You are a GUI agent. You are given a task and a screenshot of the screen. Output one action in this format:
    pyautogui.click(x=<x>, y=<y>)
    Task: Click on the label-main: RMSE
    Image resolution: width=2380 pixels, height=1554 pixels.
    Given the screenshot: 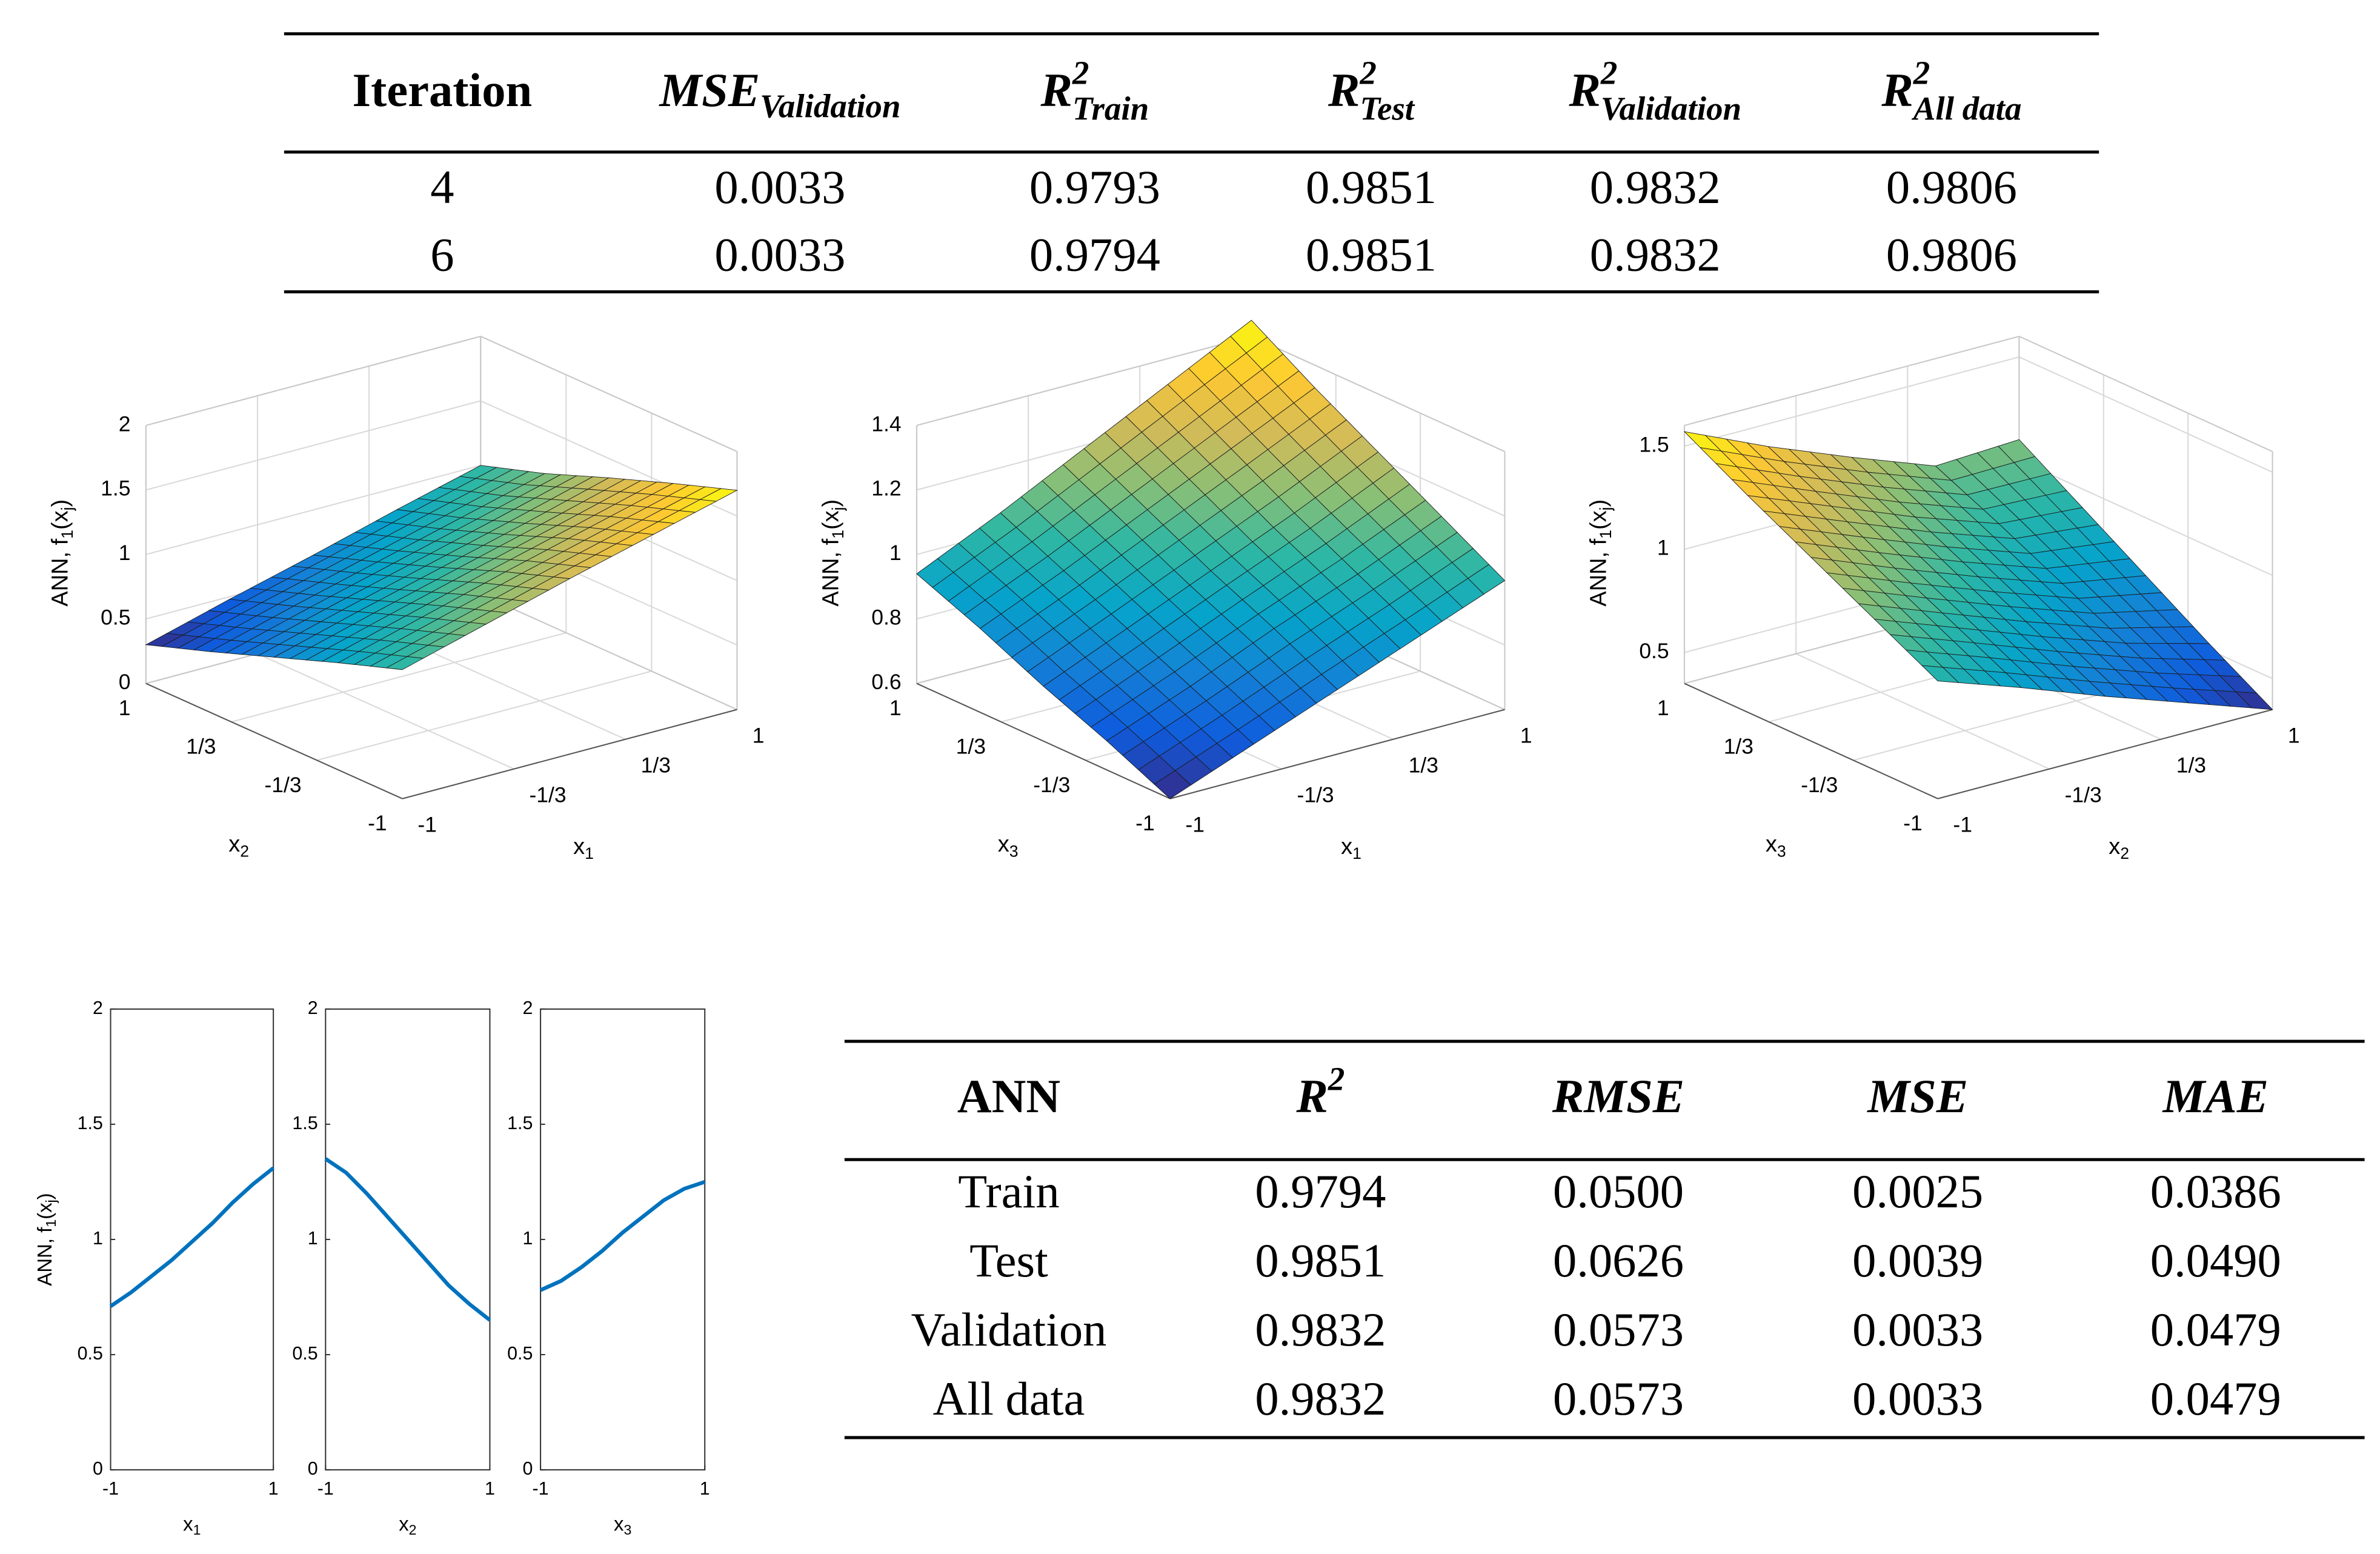 What is the action you would take?
    pyautogui.click(x=1618, y=1096)
    